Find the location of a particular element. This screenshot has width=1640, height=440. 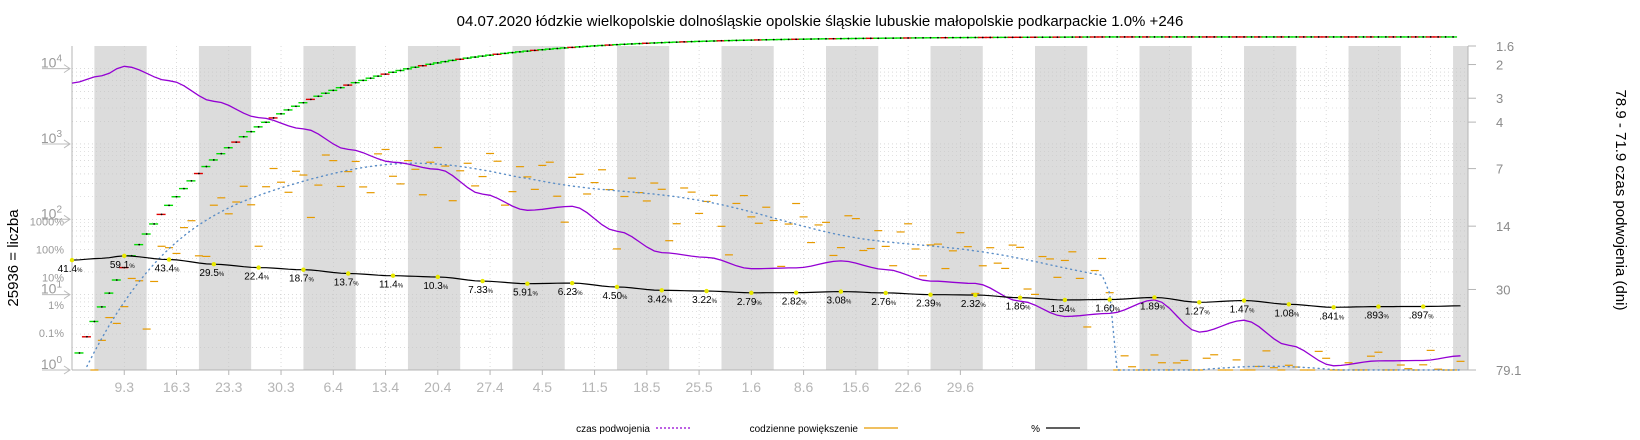

percent-label: 10.3% is located at coordinates (435, 286).